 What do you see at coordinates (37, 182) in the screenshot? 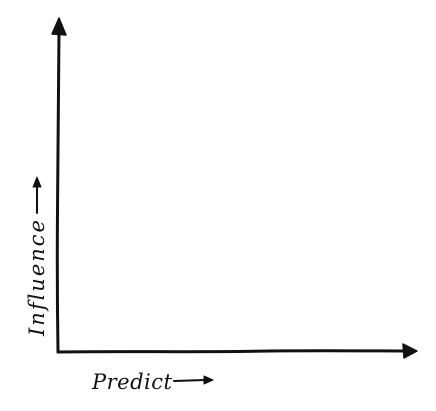
I see `y-label-arrowhead` at bounding box center [37, 182].